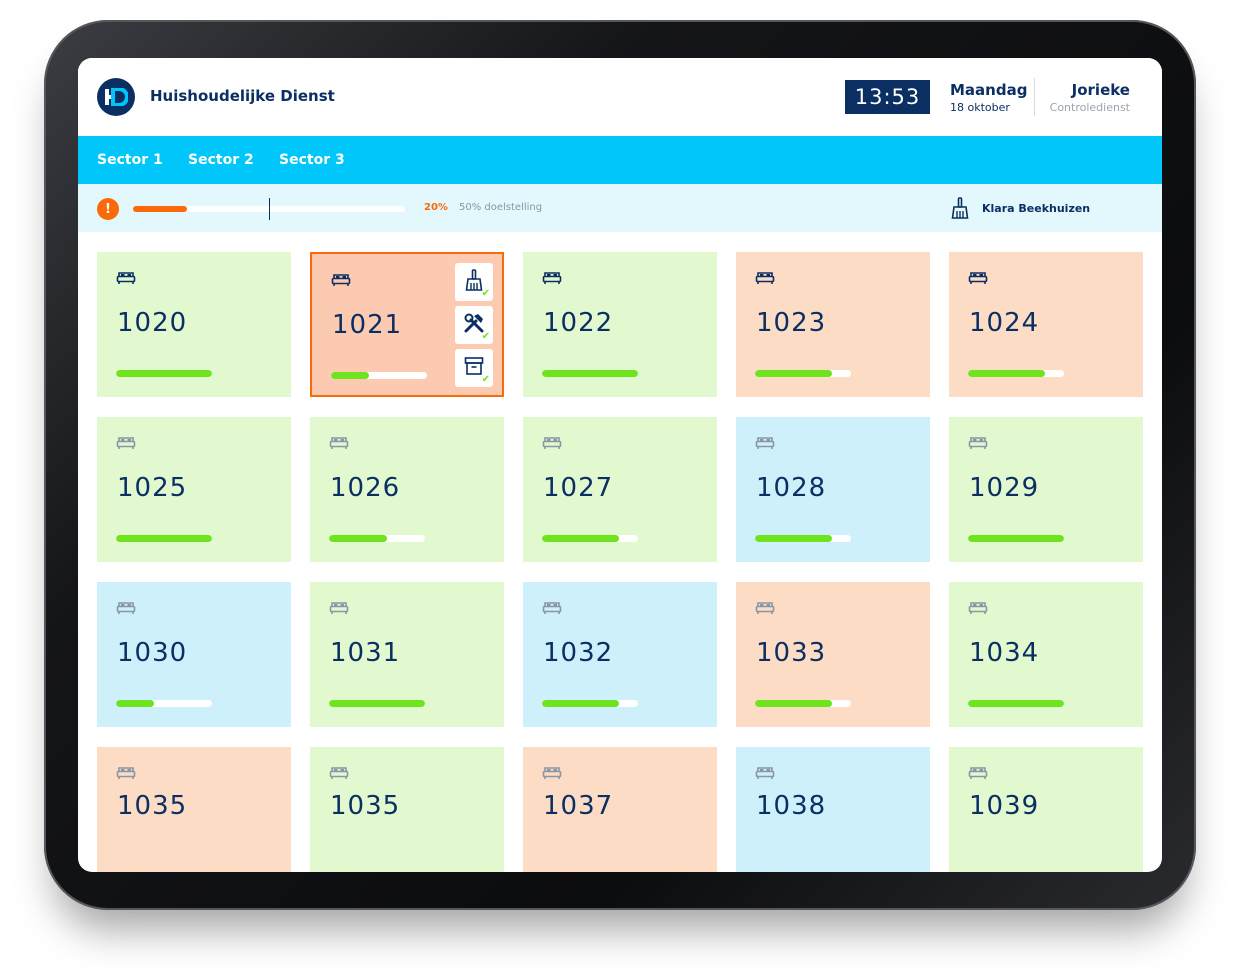 The height and width of the screenshot is (969, 1240). Describe the element at coordinates (1004, 653) in the screenshot. I see `room-number: 1034` at that location.